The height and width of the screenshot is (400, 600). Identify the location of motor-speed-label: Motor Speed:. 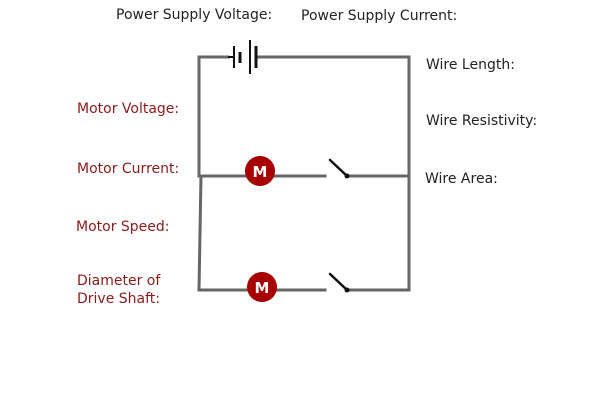
(123, 227).